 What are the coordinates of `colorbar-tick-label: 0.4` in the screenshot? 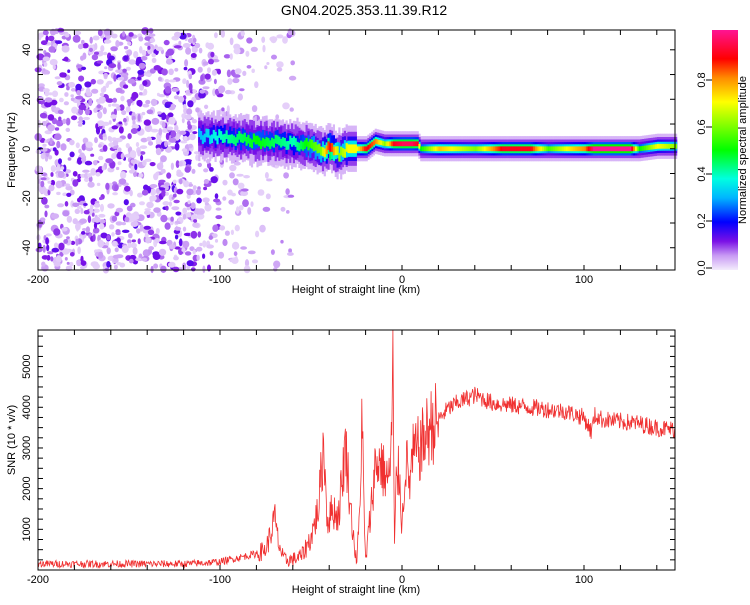 It's located at (702, 173).